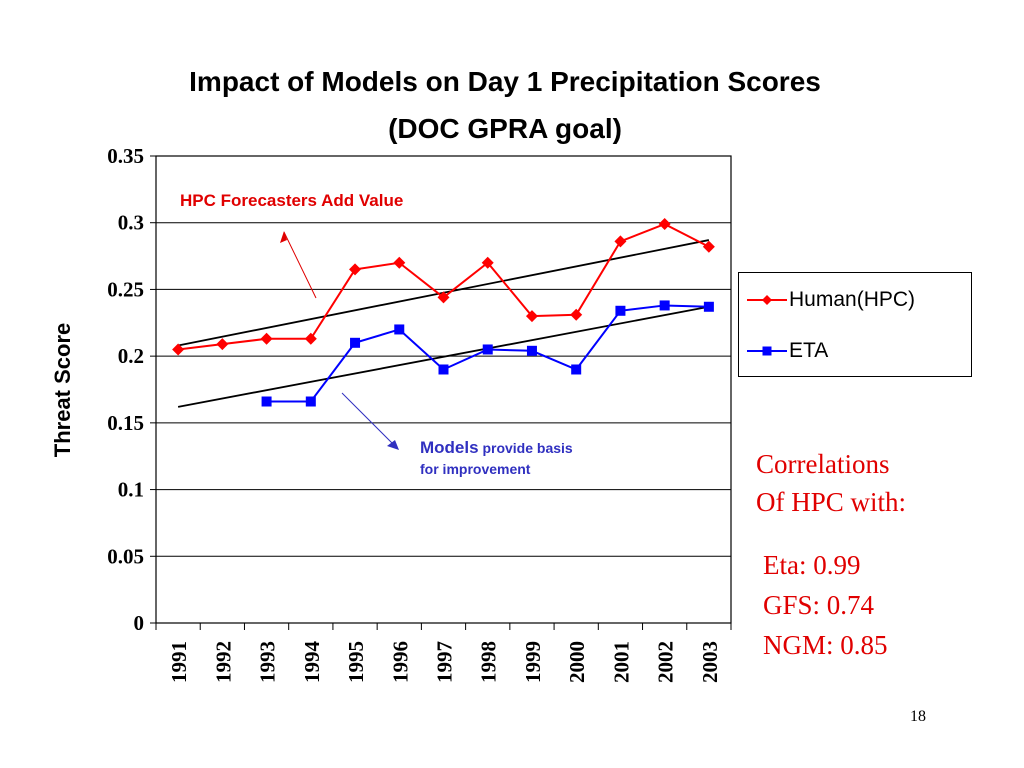 This screenshot has width=1024, height=768. I want to click on y-tick-label: 0.1, so click(131, 490).